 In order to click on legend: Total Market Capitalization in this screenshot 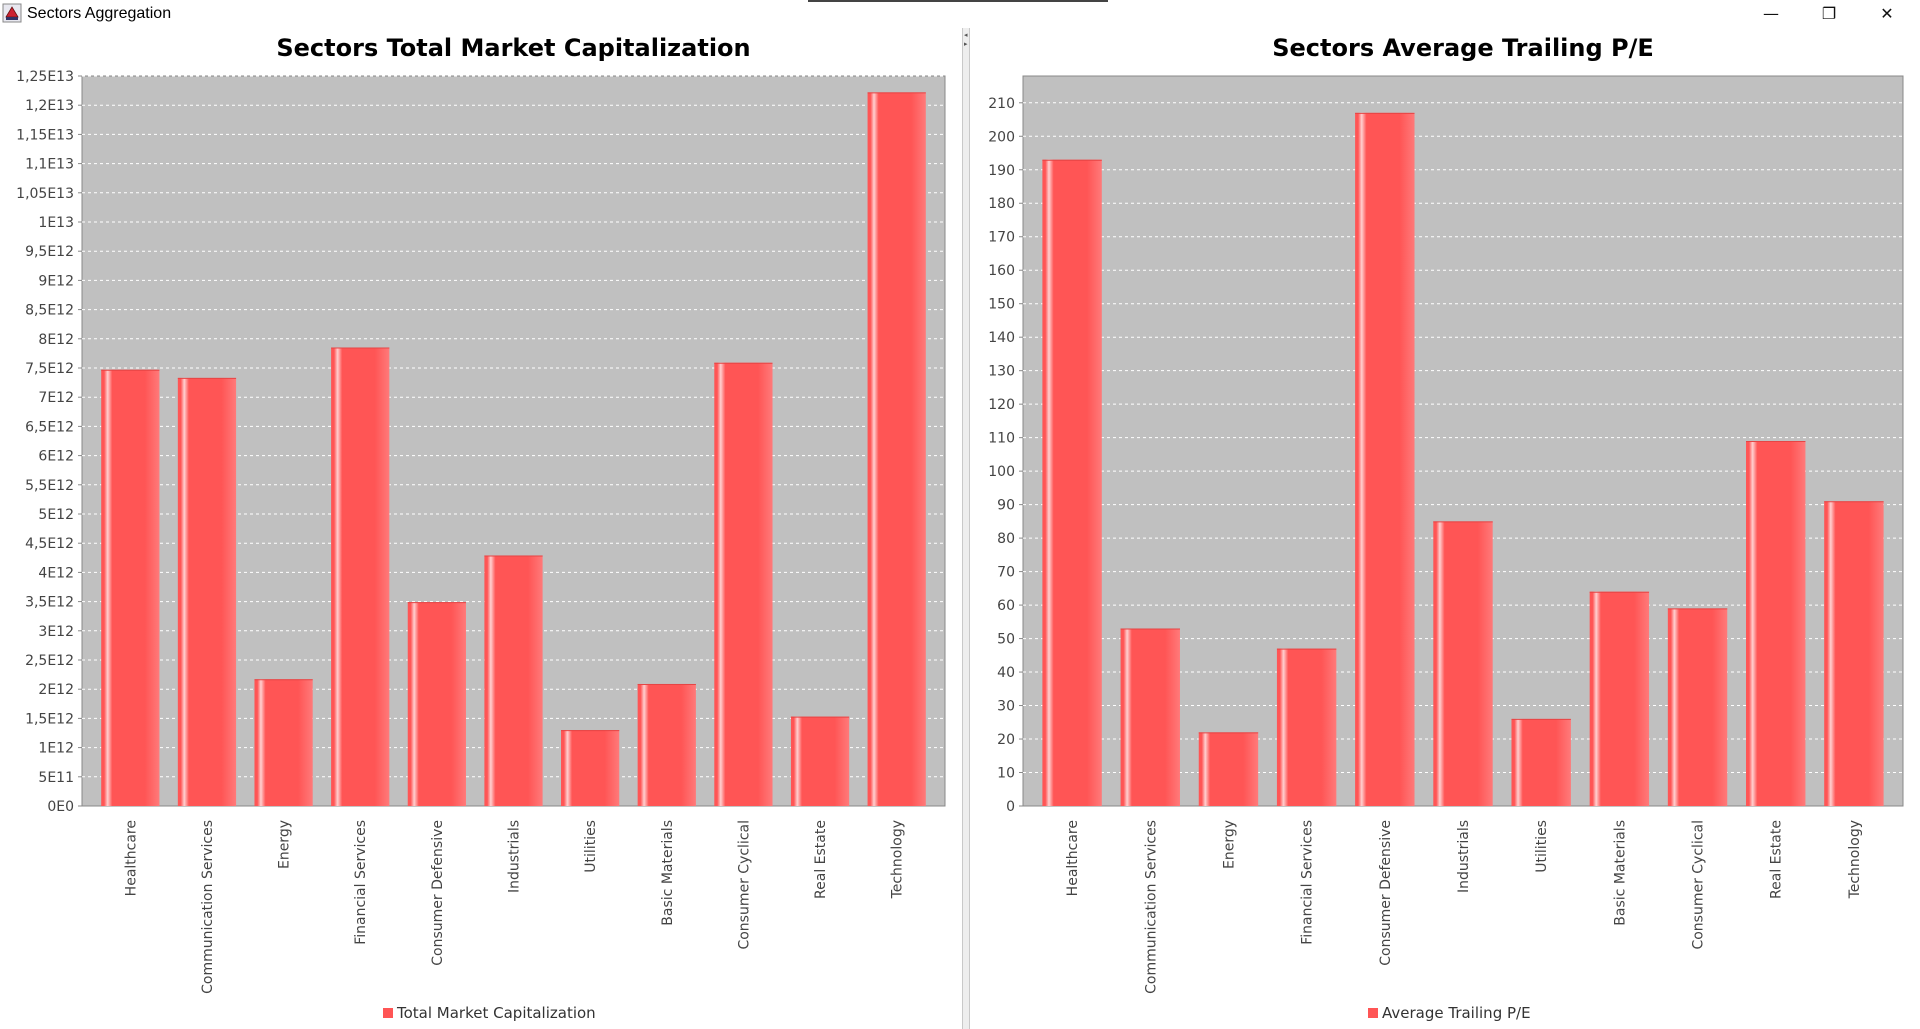, I will do `click(489, 1013)`.